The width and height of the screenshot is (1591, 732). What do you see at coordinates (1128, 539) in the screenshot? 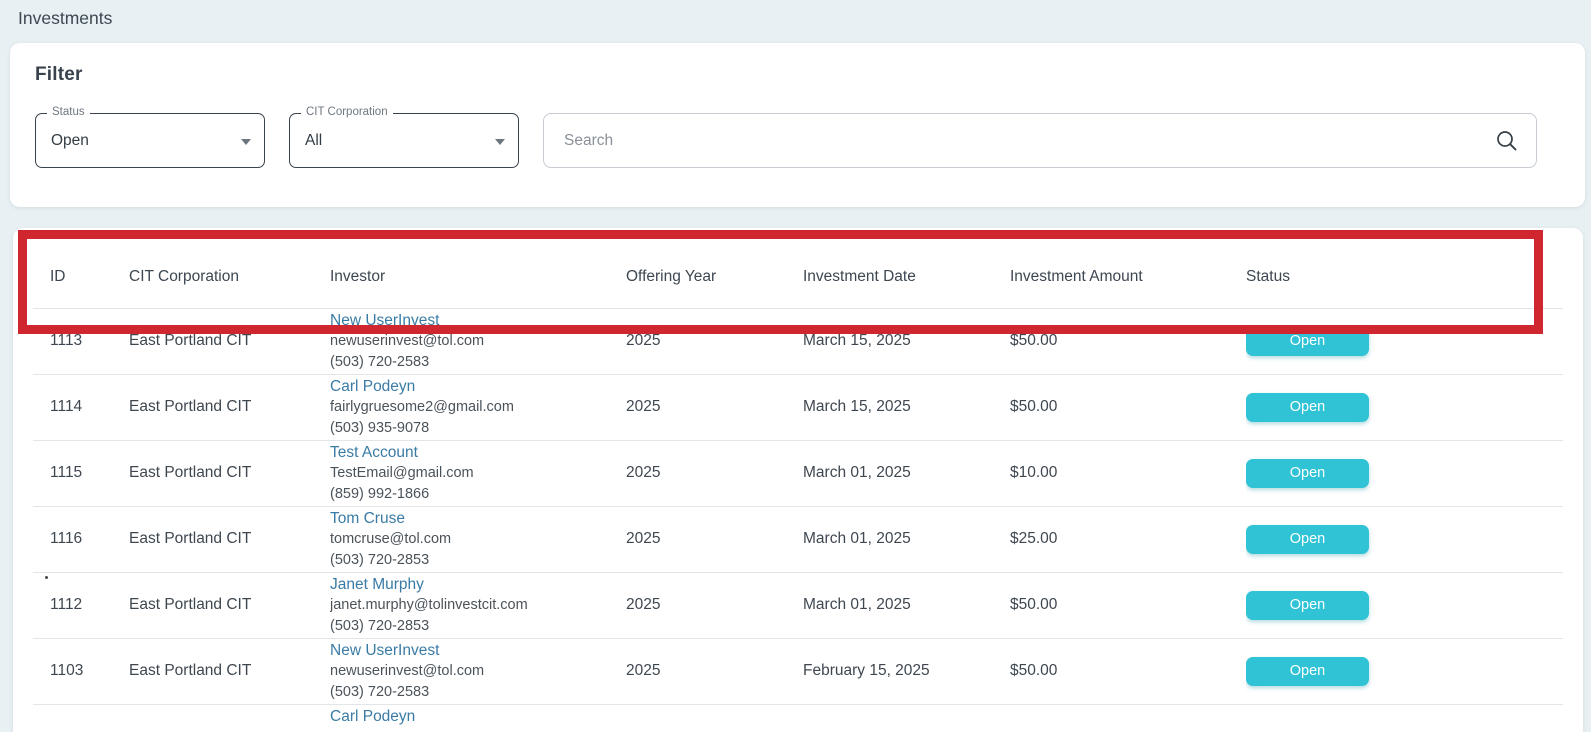
I see `cell-investment-amount: $25.00` at bounding box center [1128, 539].